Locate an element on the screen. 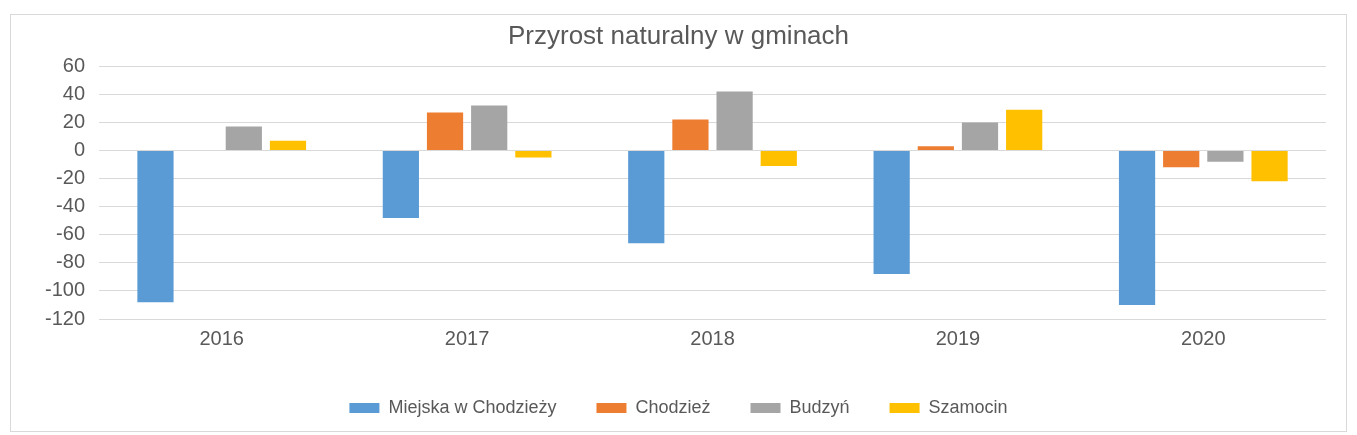 This screenshot has height=435, width=1357. x-tick-label: 2019 is located at coordinates (958, 337).